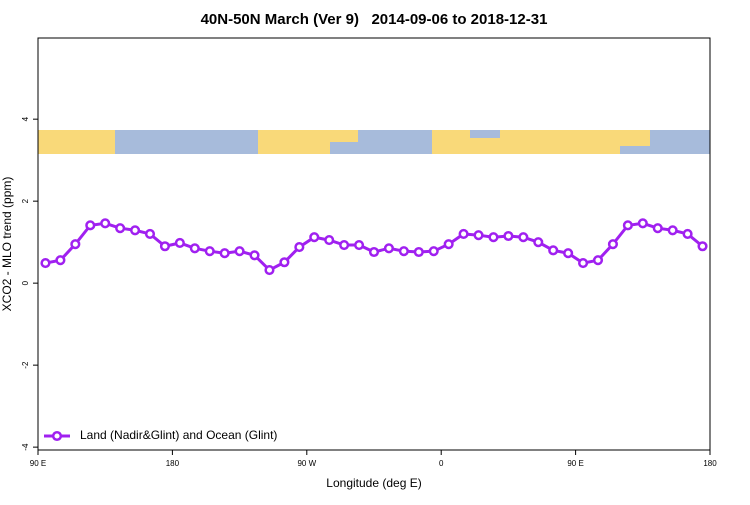  Describe the element at coordinates (57, 436) in the screenshot. I see `legend-marker` at that location.